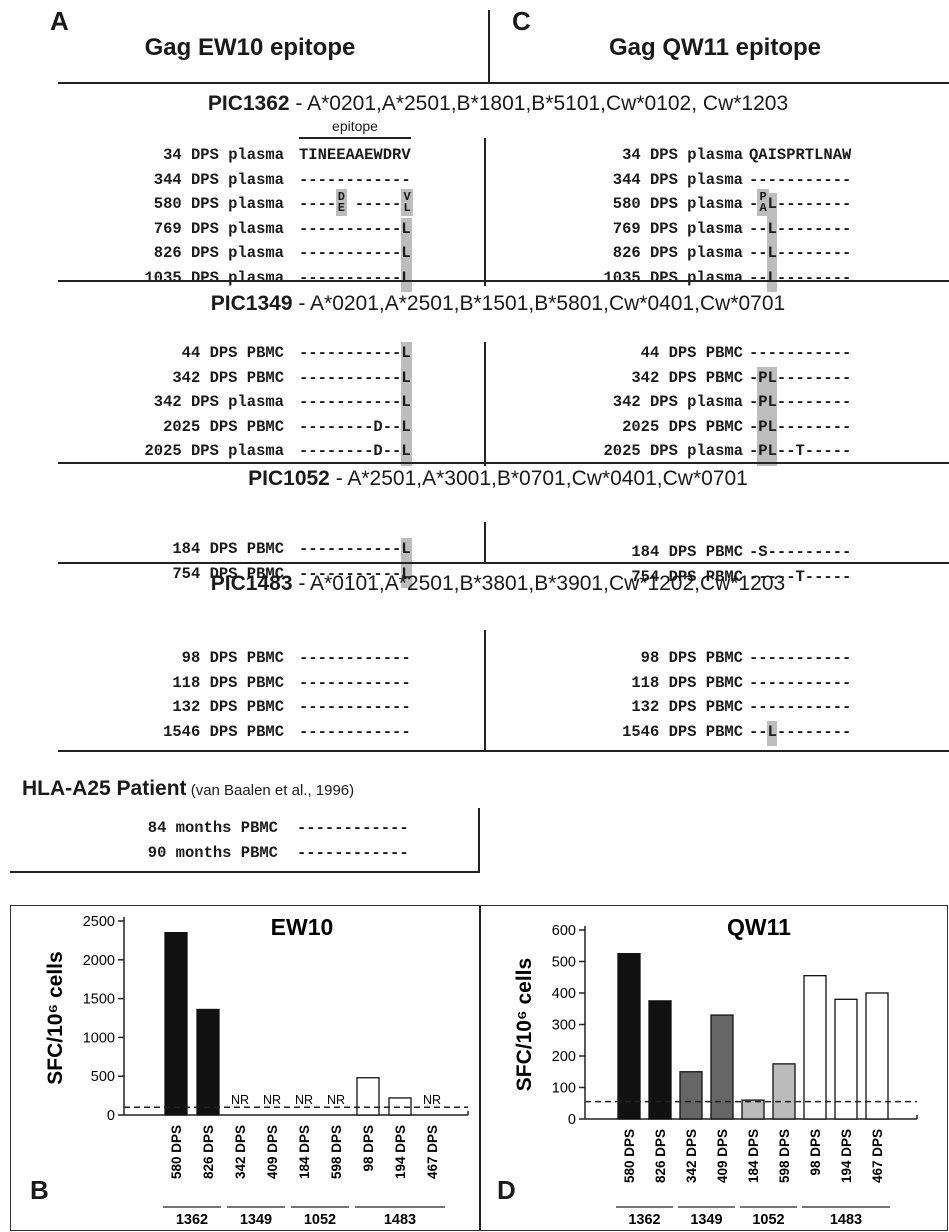 The image size is (949, 1232). I want to click on a25-title-bold: HLA-A25 Patient, so click(104, 788).